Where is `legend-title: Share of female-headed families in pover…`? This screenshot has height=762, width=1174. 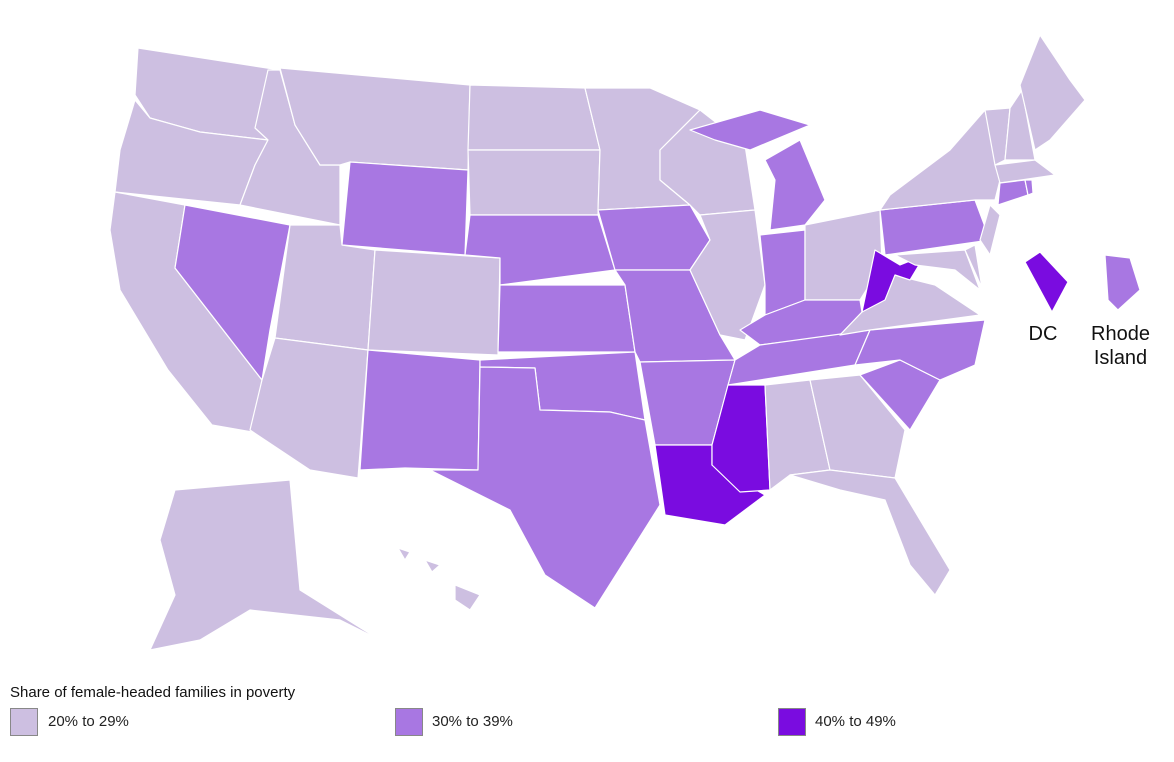
legend-title: Share of female-headed families in pover… is located at coordinates (153, 692).